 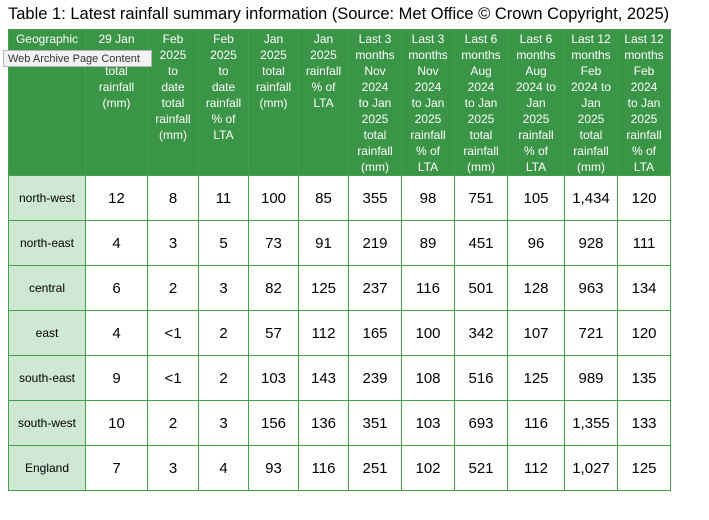 I want to click on table-cell: 721, so click(x=591, y=333).